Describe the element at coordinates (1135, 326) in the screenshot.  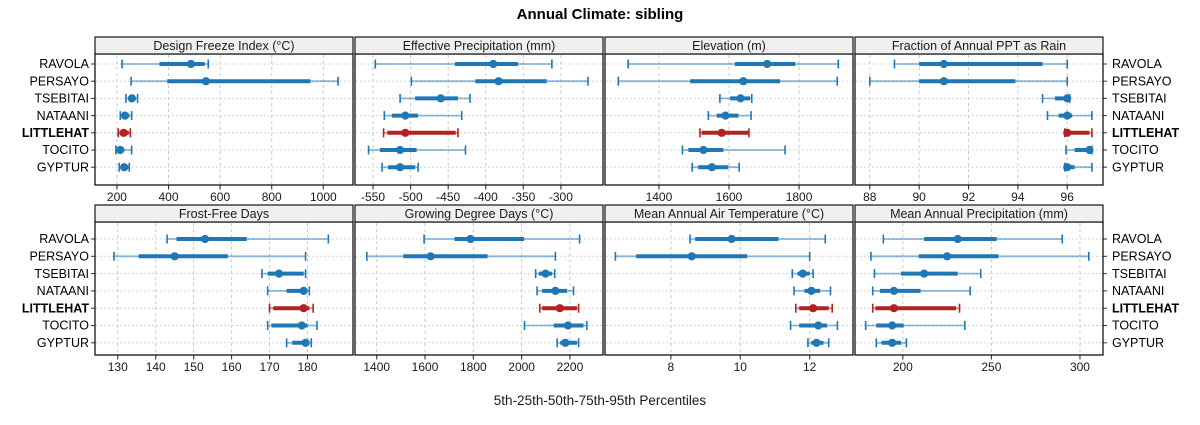
I see `site-label-right-tocito: TOCITO` at that location.